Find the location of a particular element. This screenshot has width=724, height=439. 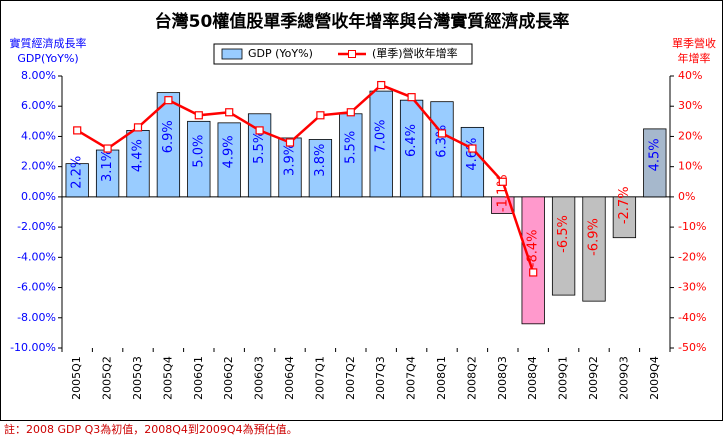

x-tick-label: 2008Q3 is located at coordinates (502, 378).